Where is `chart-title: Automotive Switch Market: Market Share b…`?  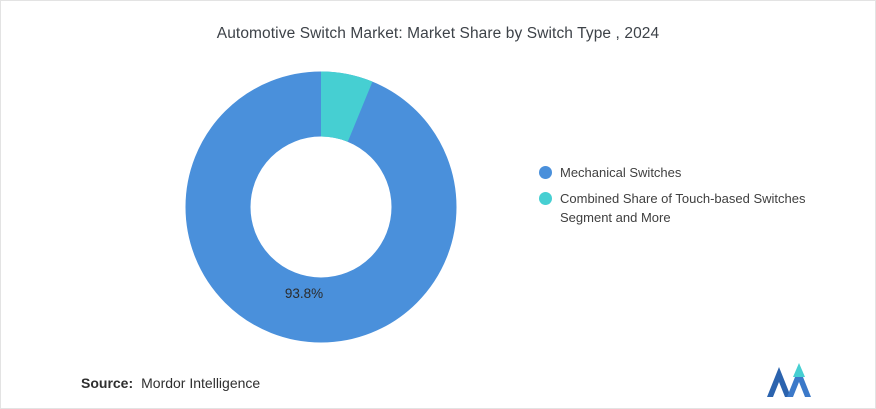
chart-title: Automotive Switch Market: Market Share b… is located at coordinates (438, 33).